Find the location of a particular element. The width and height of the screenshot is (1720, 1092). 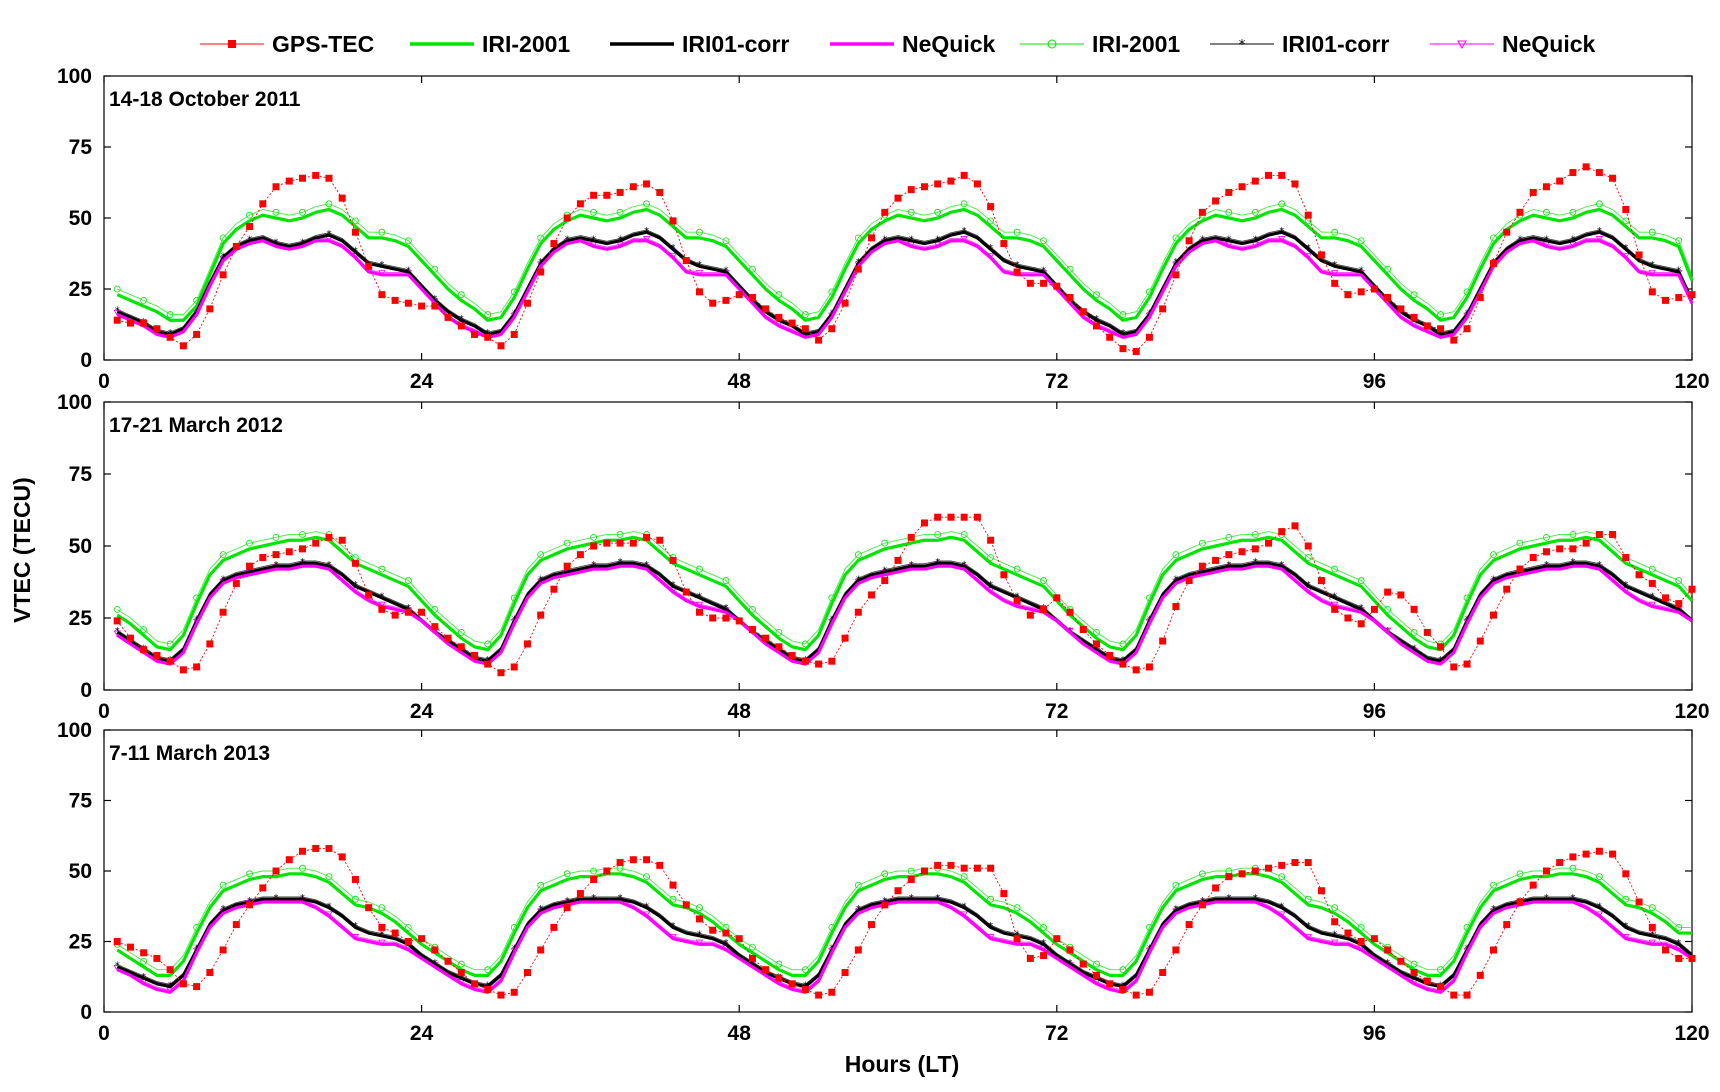

legend-label: IRI01-corr is located at coordinates (1335, 44).